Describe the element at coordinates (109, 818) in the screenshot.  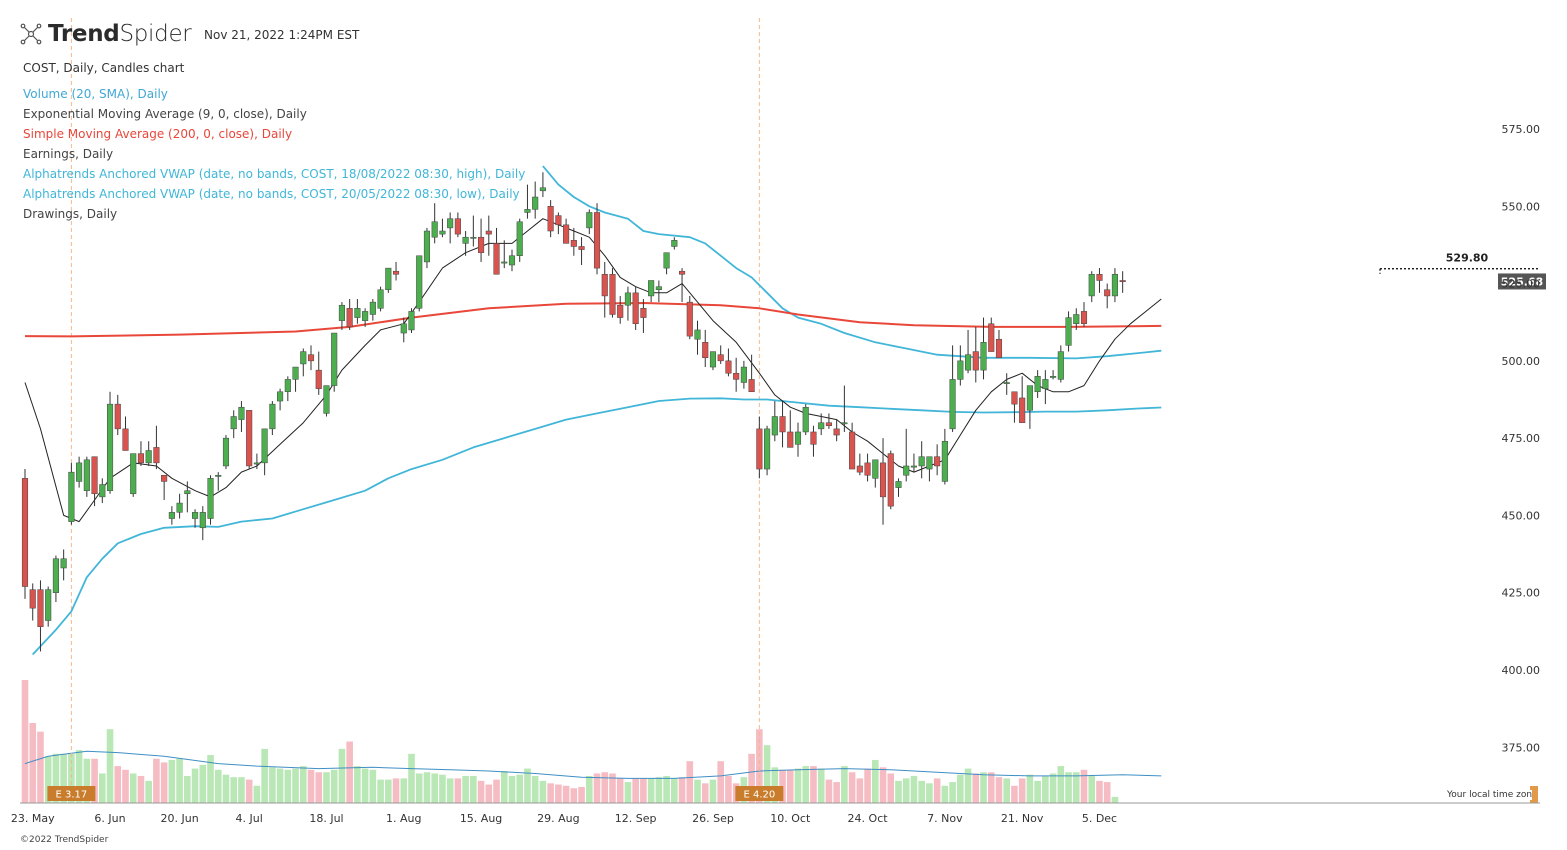
I see `x-tick-label: 6. Jun` at that location.